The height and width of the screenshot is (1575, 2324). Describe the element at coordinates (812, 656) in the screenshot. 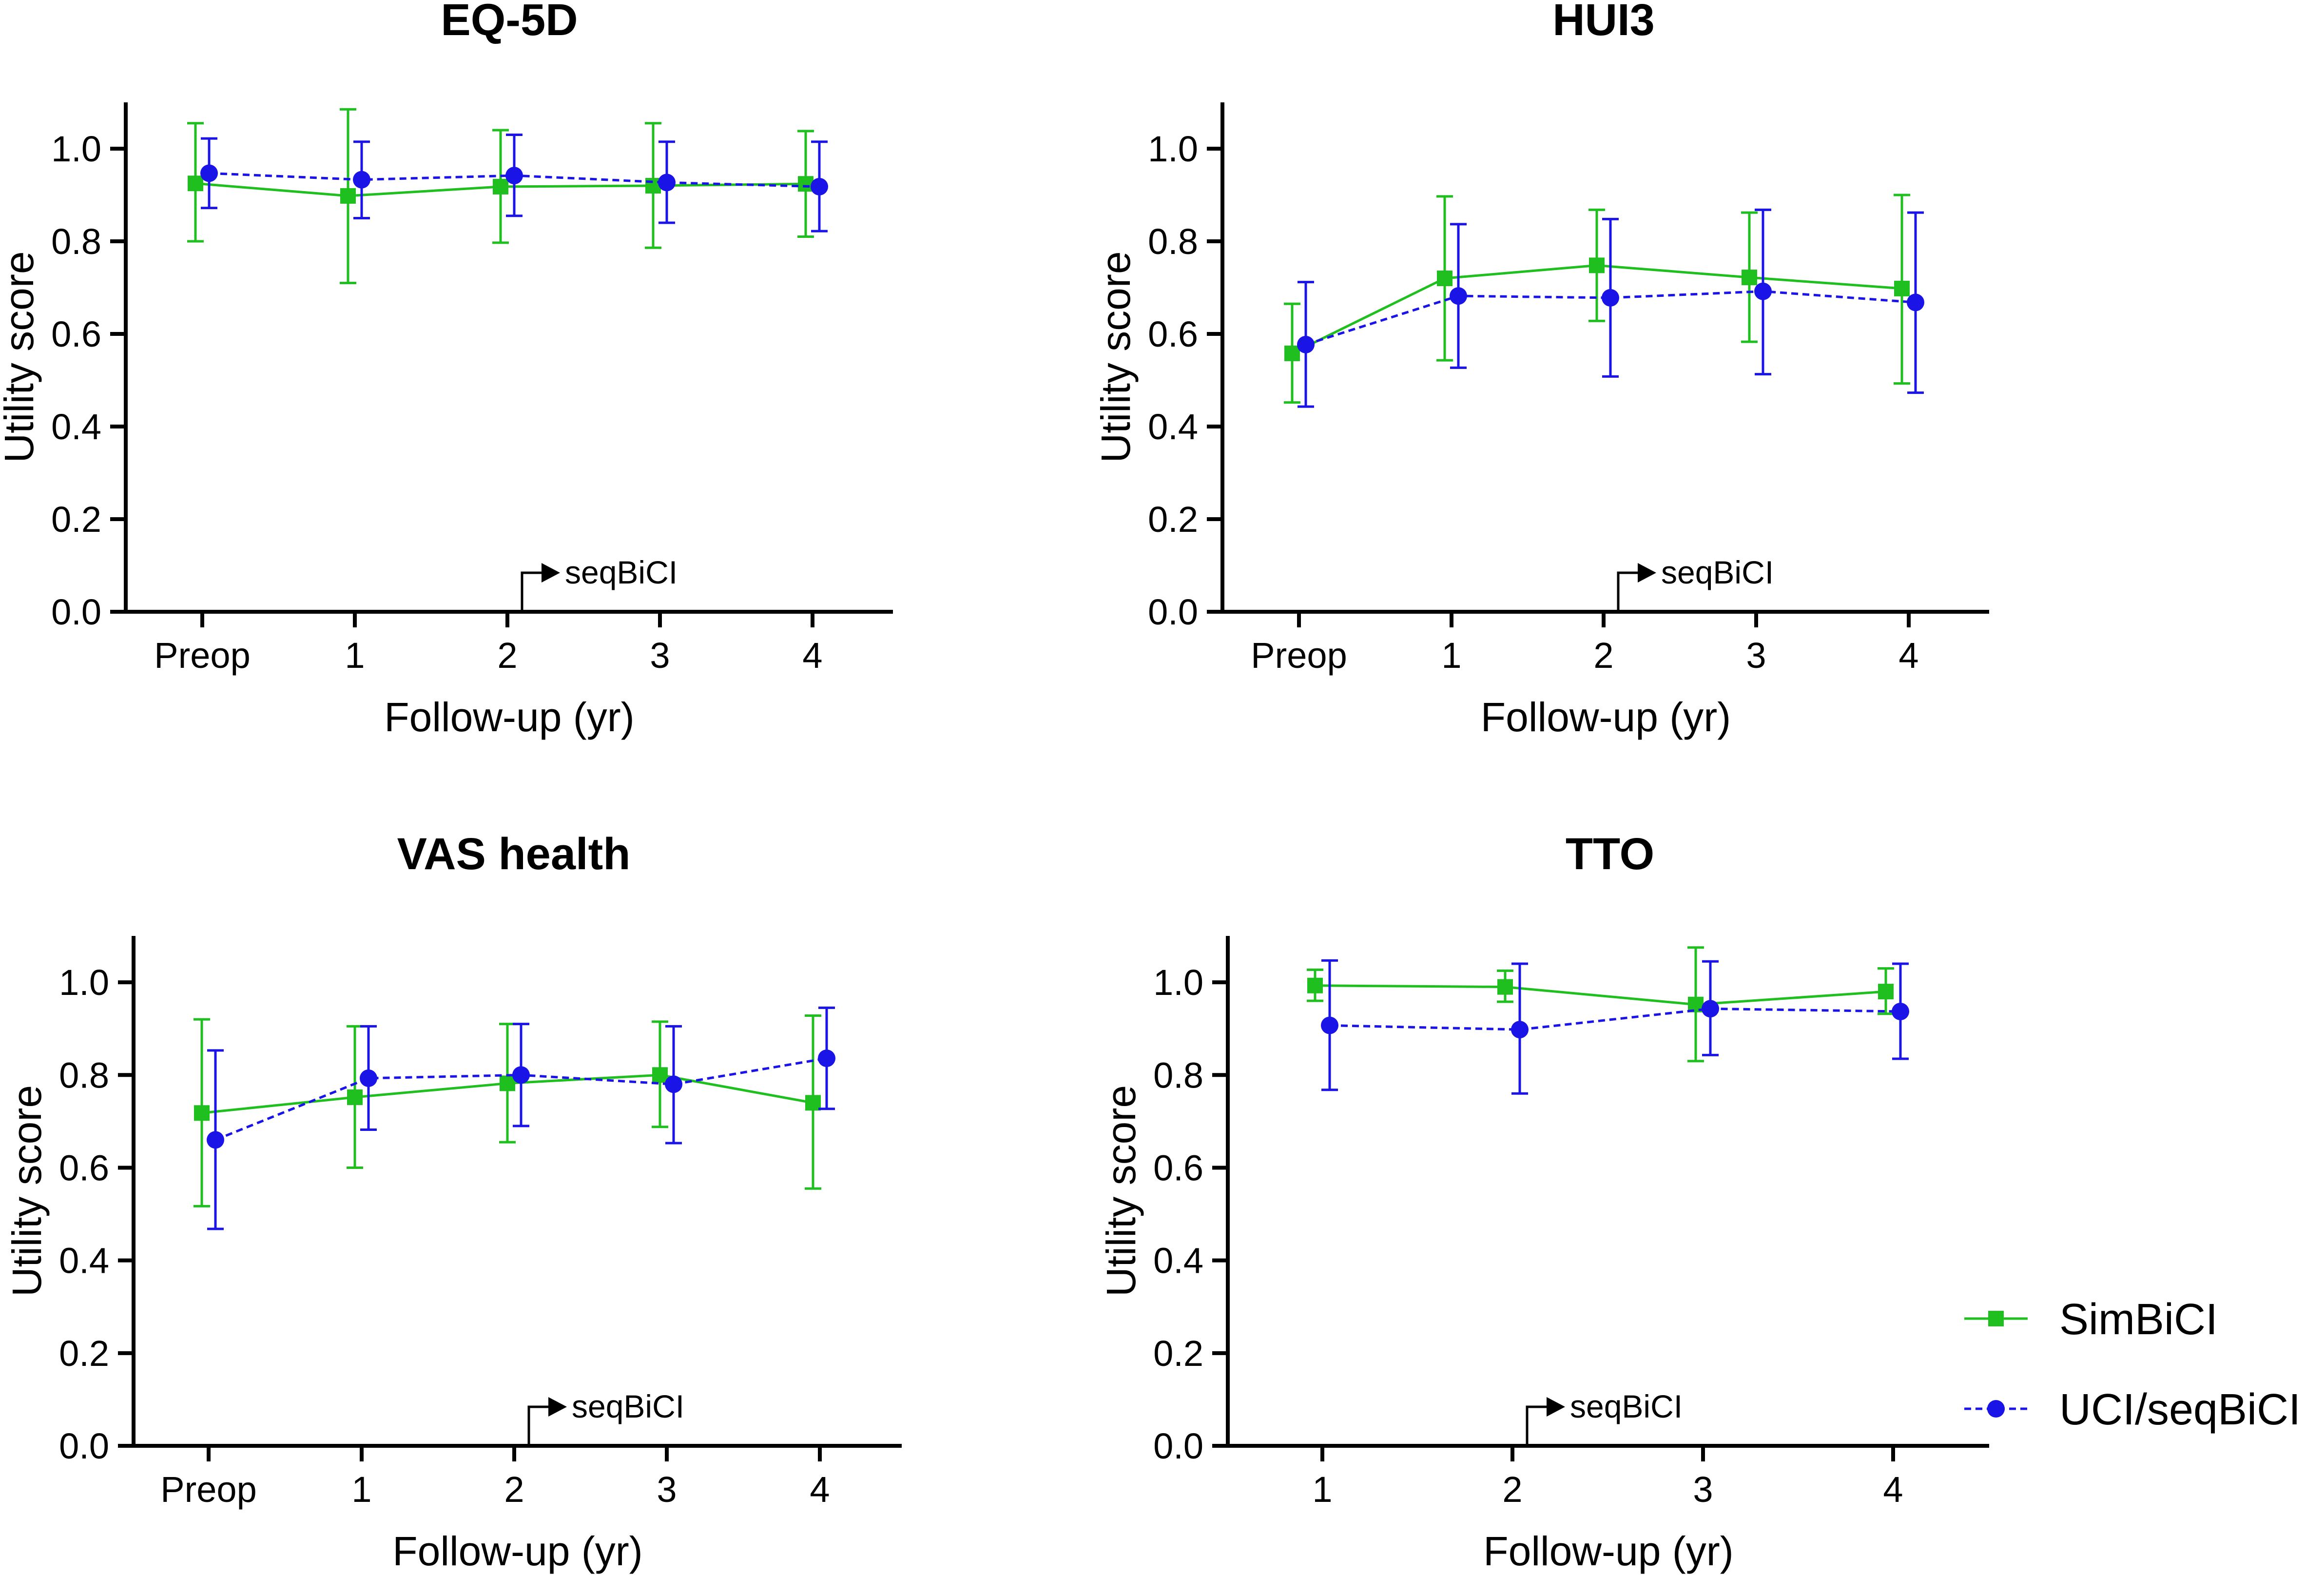

I see `x-tick-label: 4` at that location.